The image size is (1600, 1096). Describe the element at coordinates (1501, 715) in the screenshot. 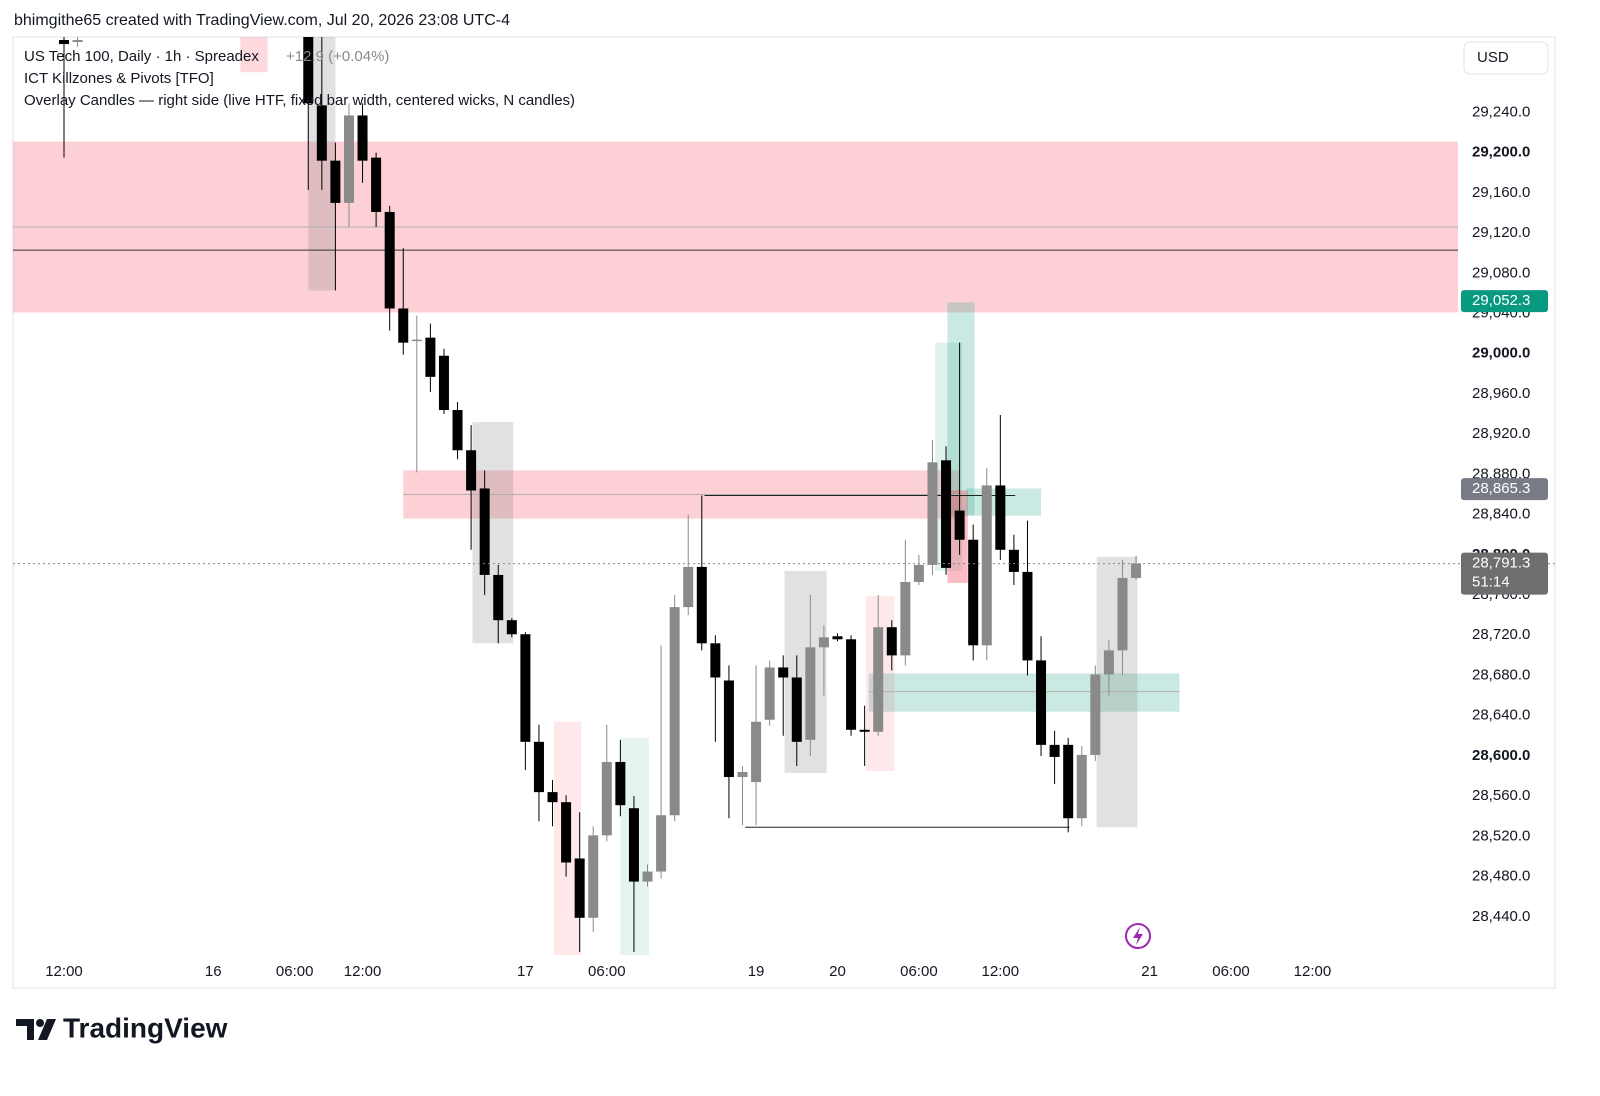

I see `y-tick-label: 28,640.0` at that location.